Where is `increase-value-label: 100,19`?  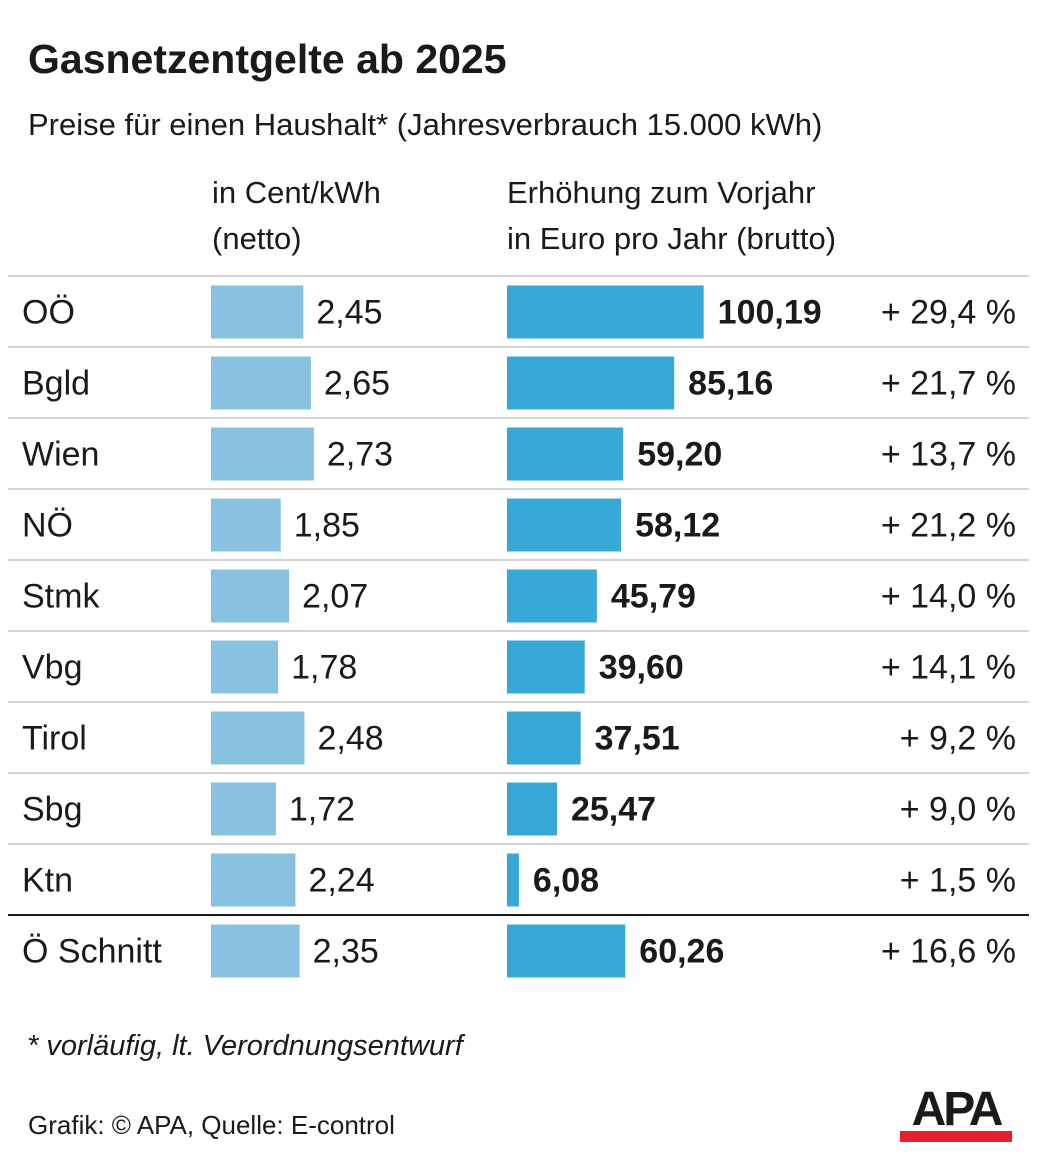
increase-value-label: 100,19 is located at coordinates (770, 313).